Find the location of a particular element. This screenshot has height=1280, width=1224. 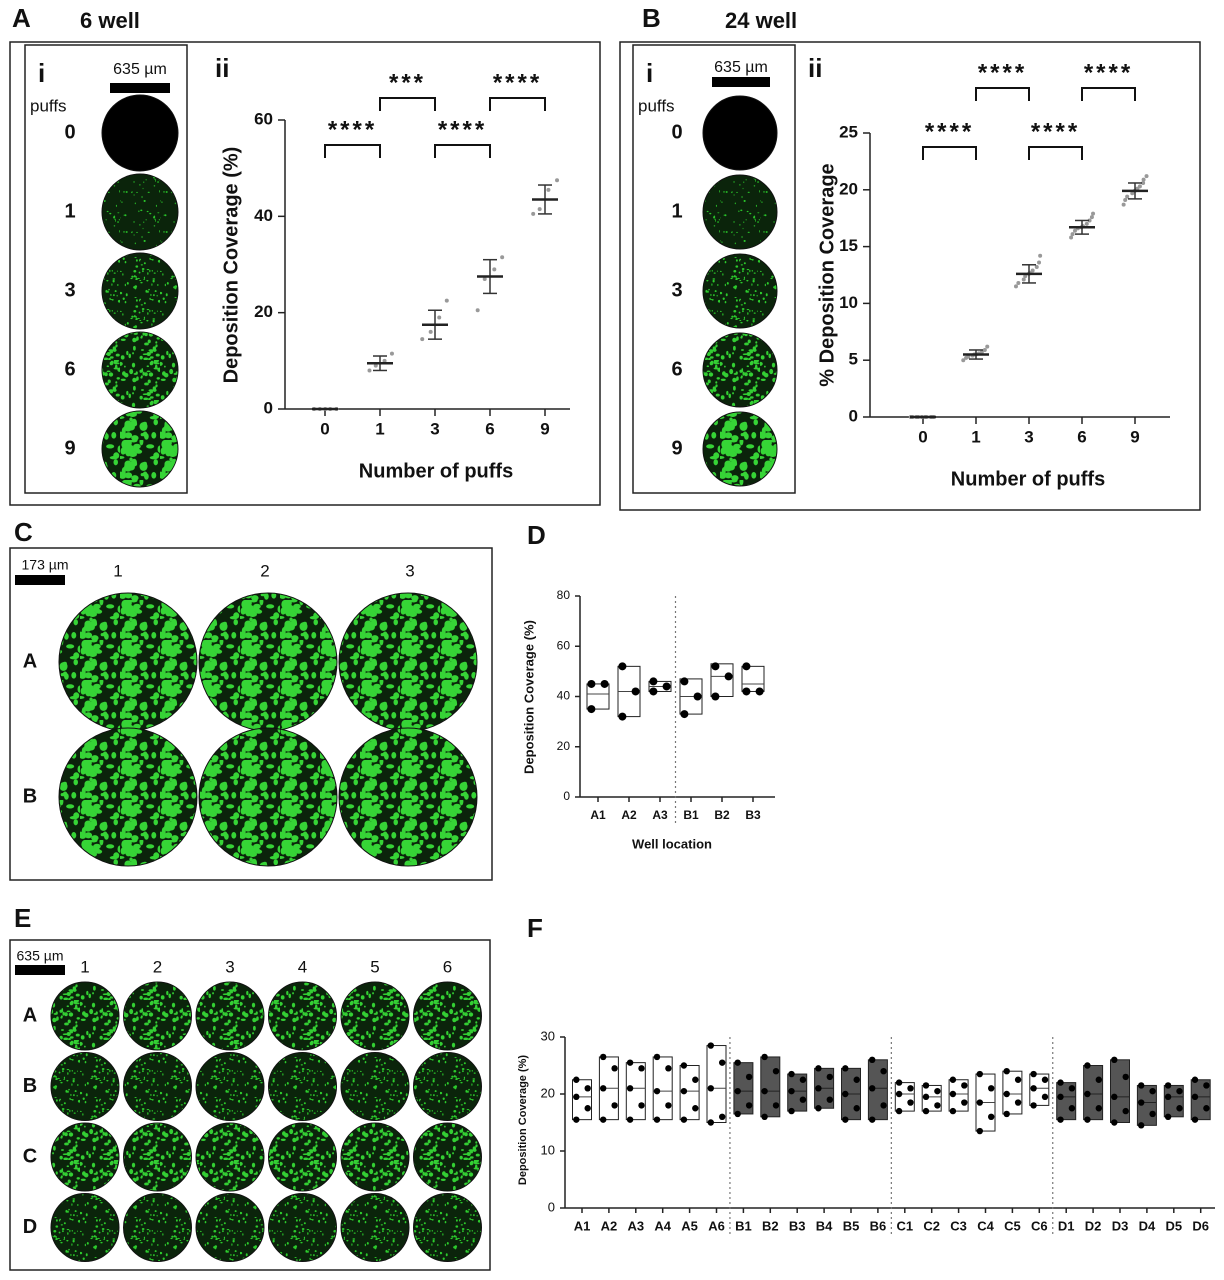

panel-letter: C is located at coordinates (23, 532).